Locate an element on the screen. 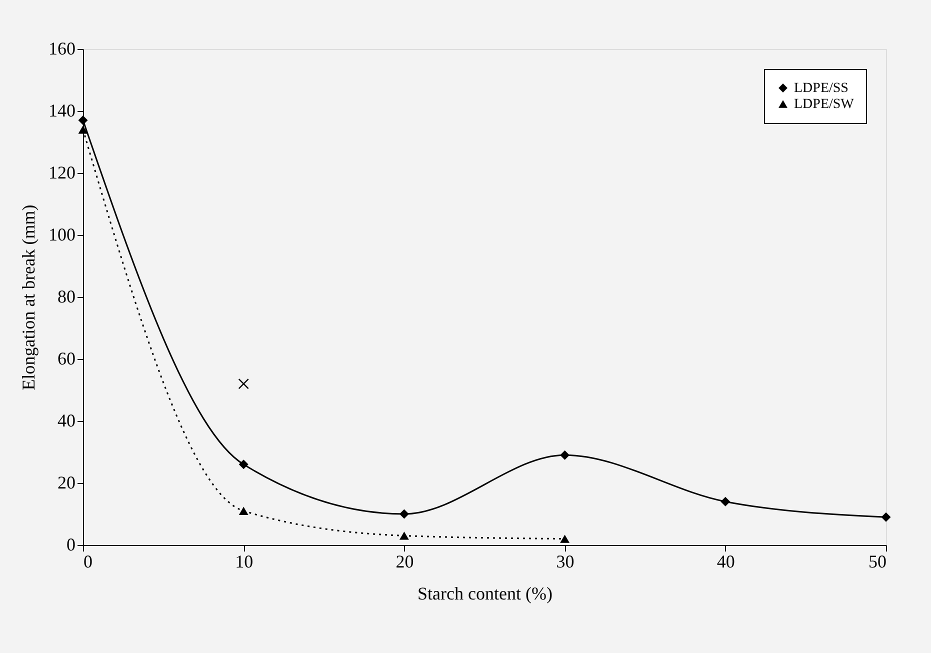  y-tick-label: 140 is located at coordinates (62, 110).